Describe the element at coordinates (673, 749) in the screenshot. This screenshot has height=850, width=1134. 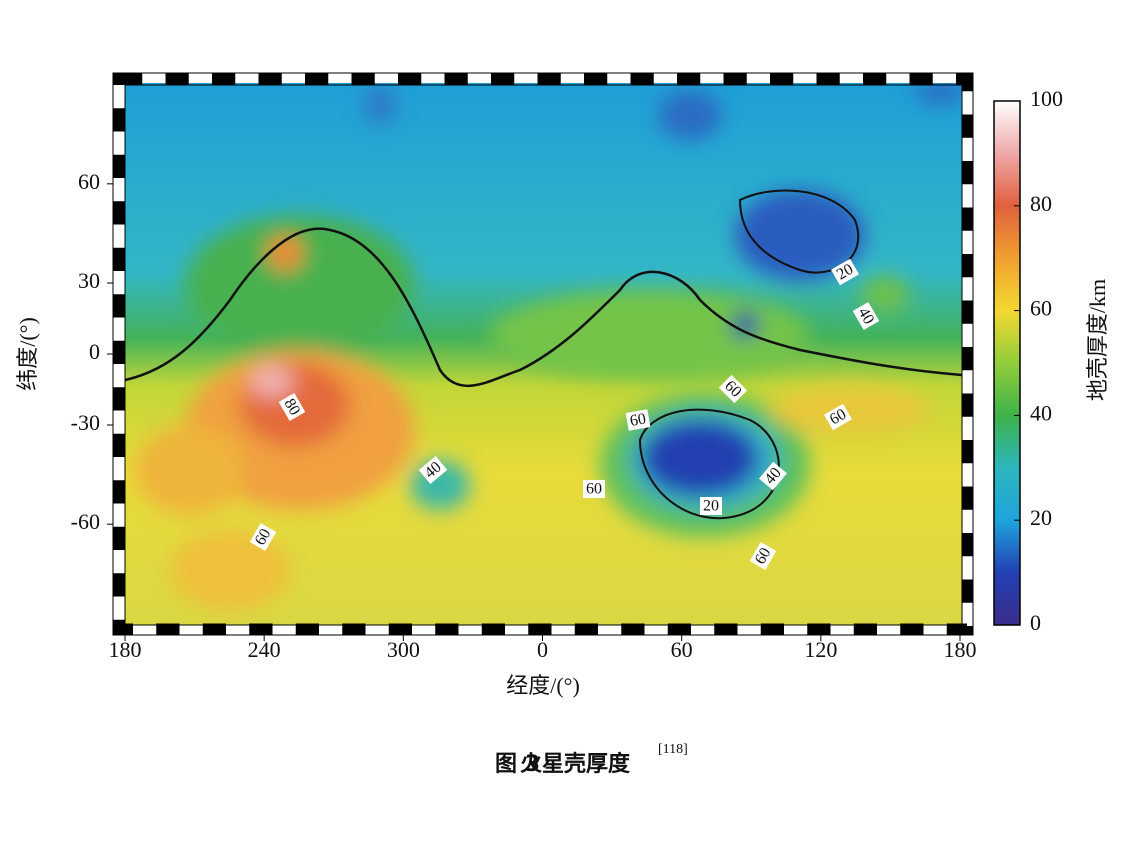
I see `caption-ref: [118]` at that location.